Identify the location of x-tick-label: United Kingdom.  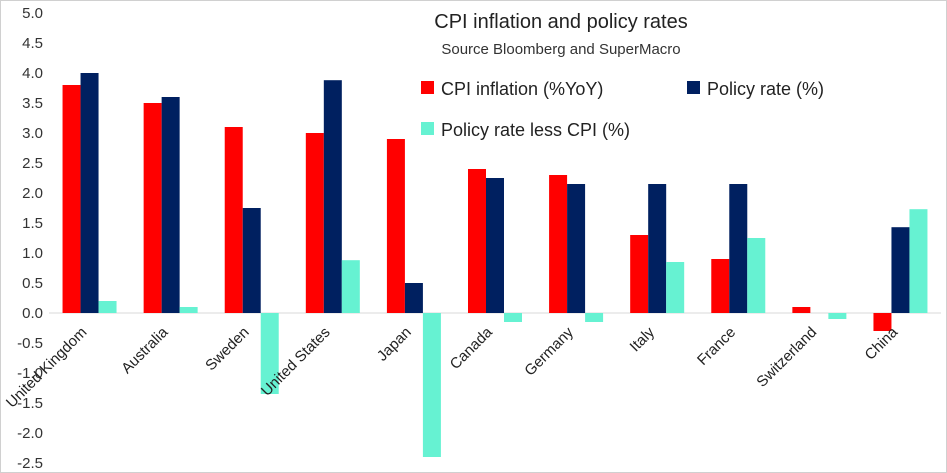
(46, 367).